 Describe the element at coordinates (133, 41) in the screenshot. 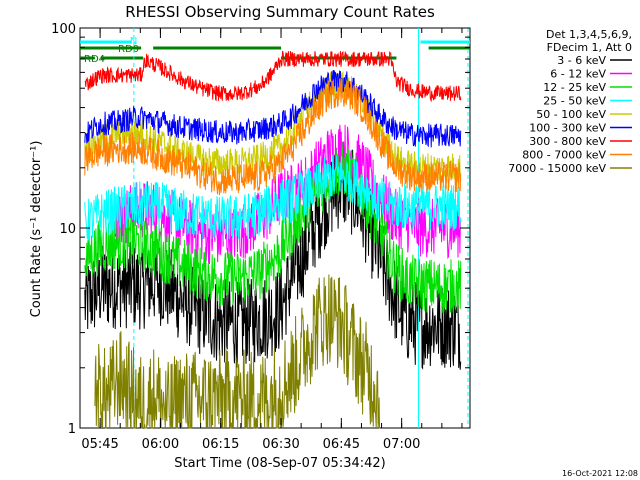

I see `bar-label: N` at that location.